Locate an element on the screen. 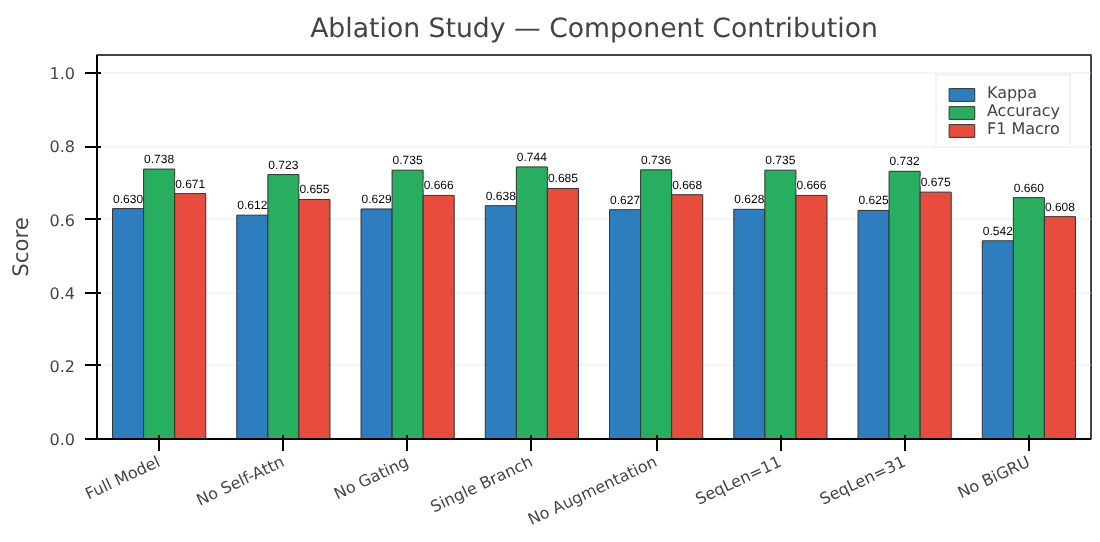  legend-label: F1 Macro is located at coordinates (1023, 129).